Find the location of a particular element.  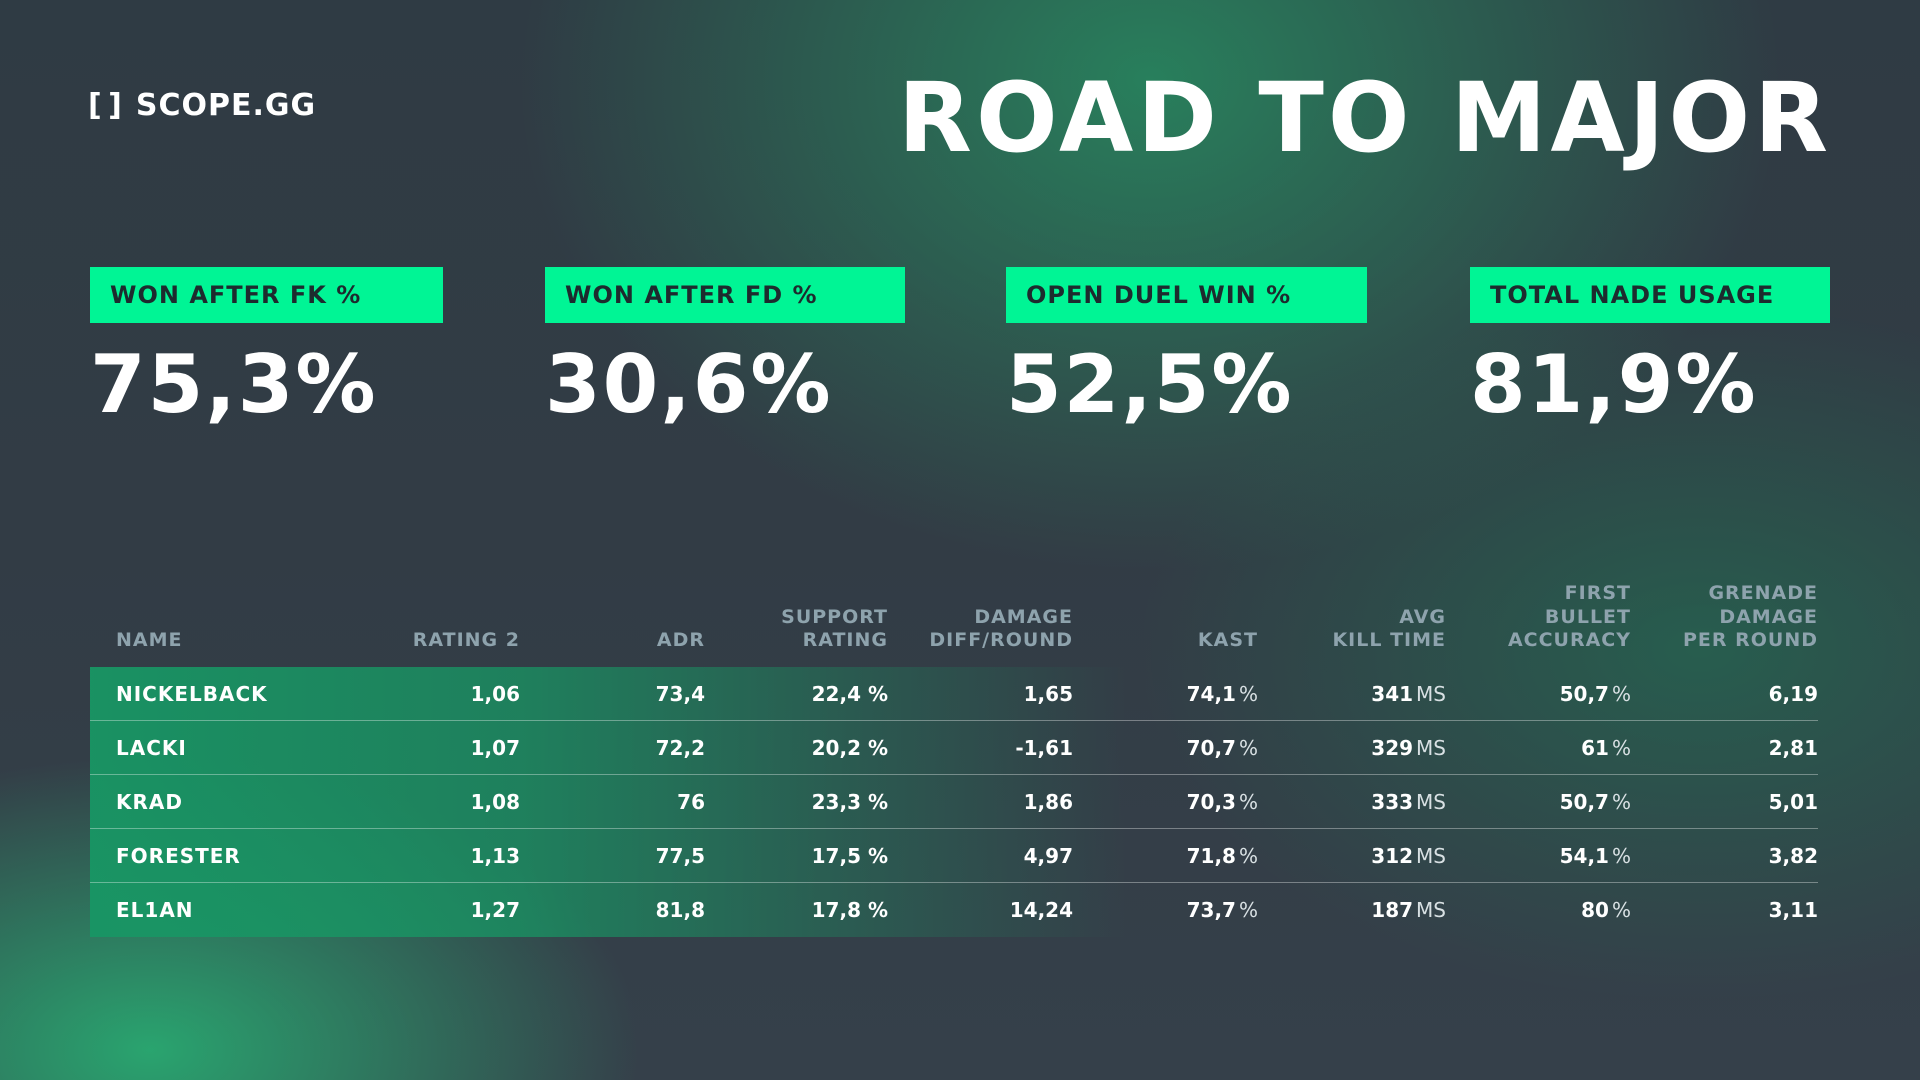

scope-logo-icon: [ ] is located at coordinates (105, 105).